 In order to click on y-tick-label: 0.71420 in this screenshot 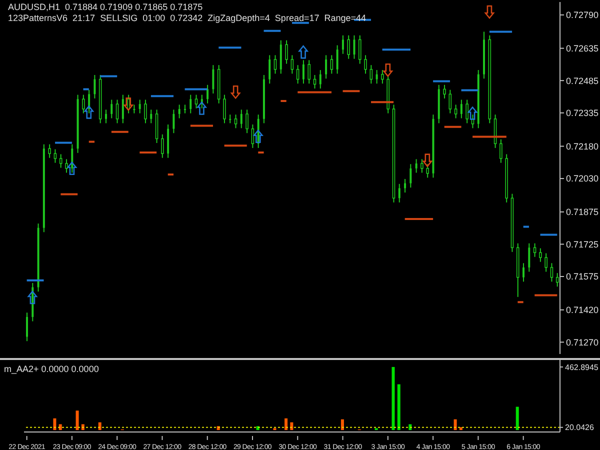, I will do `click(582, 310)`.